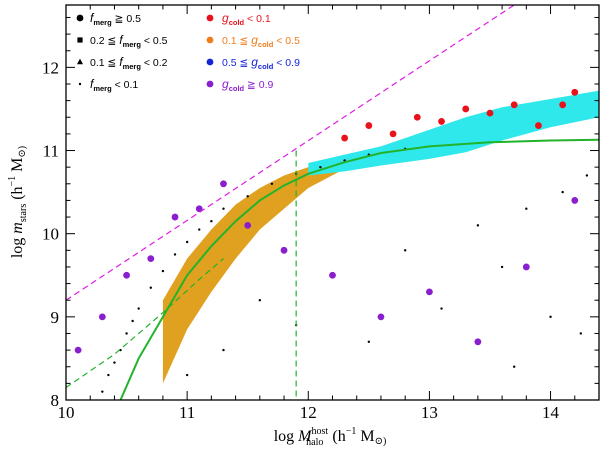 This screenshot has width=600, height=449. What do you see at coordinates (18, 202) in the screenshot?
I see `y-axis-label: log mstars (h−1 M⊙)` at bounding box center [18, 202].